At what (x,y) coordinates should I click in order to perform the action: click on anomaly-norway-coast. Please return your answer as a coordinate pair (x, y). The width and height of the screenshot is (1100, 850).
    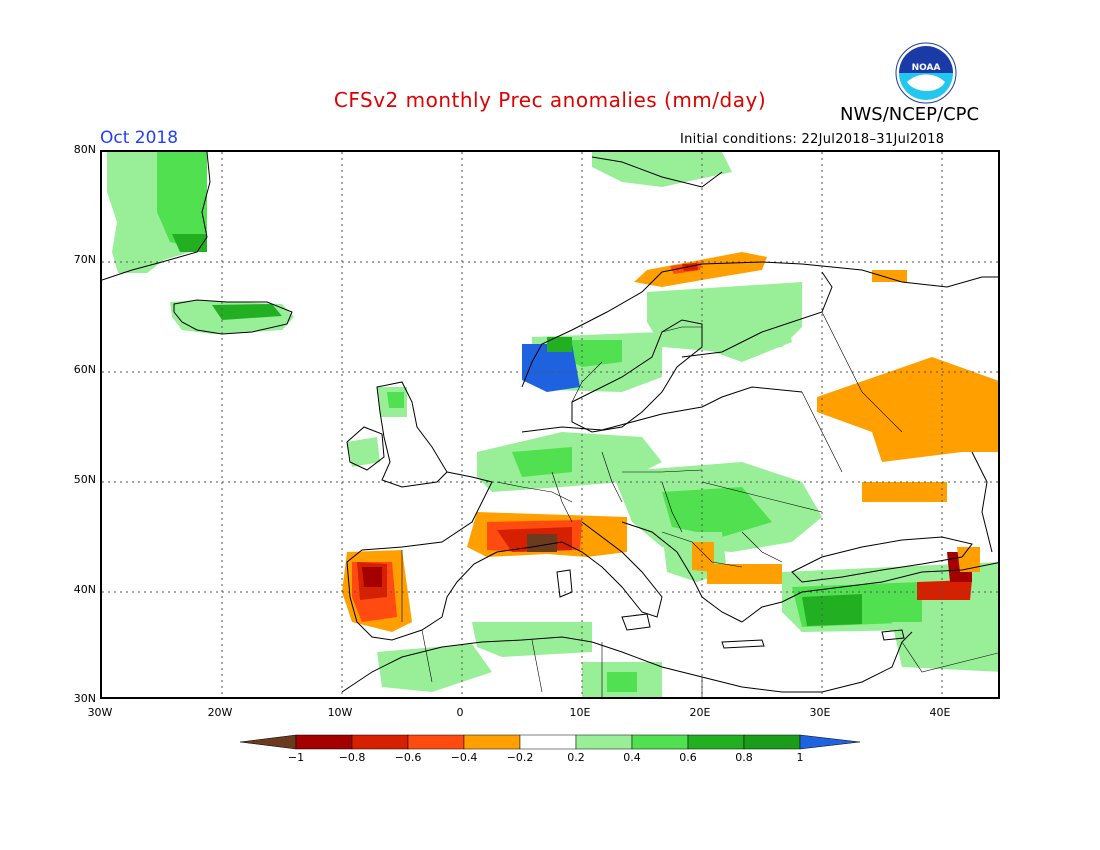
    Looking at the image, I should click on (700, 269).